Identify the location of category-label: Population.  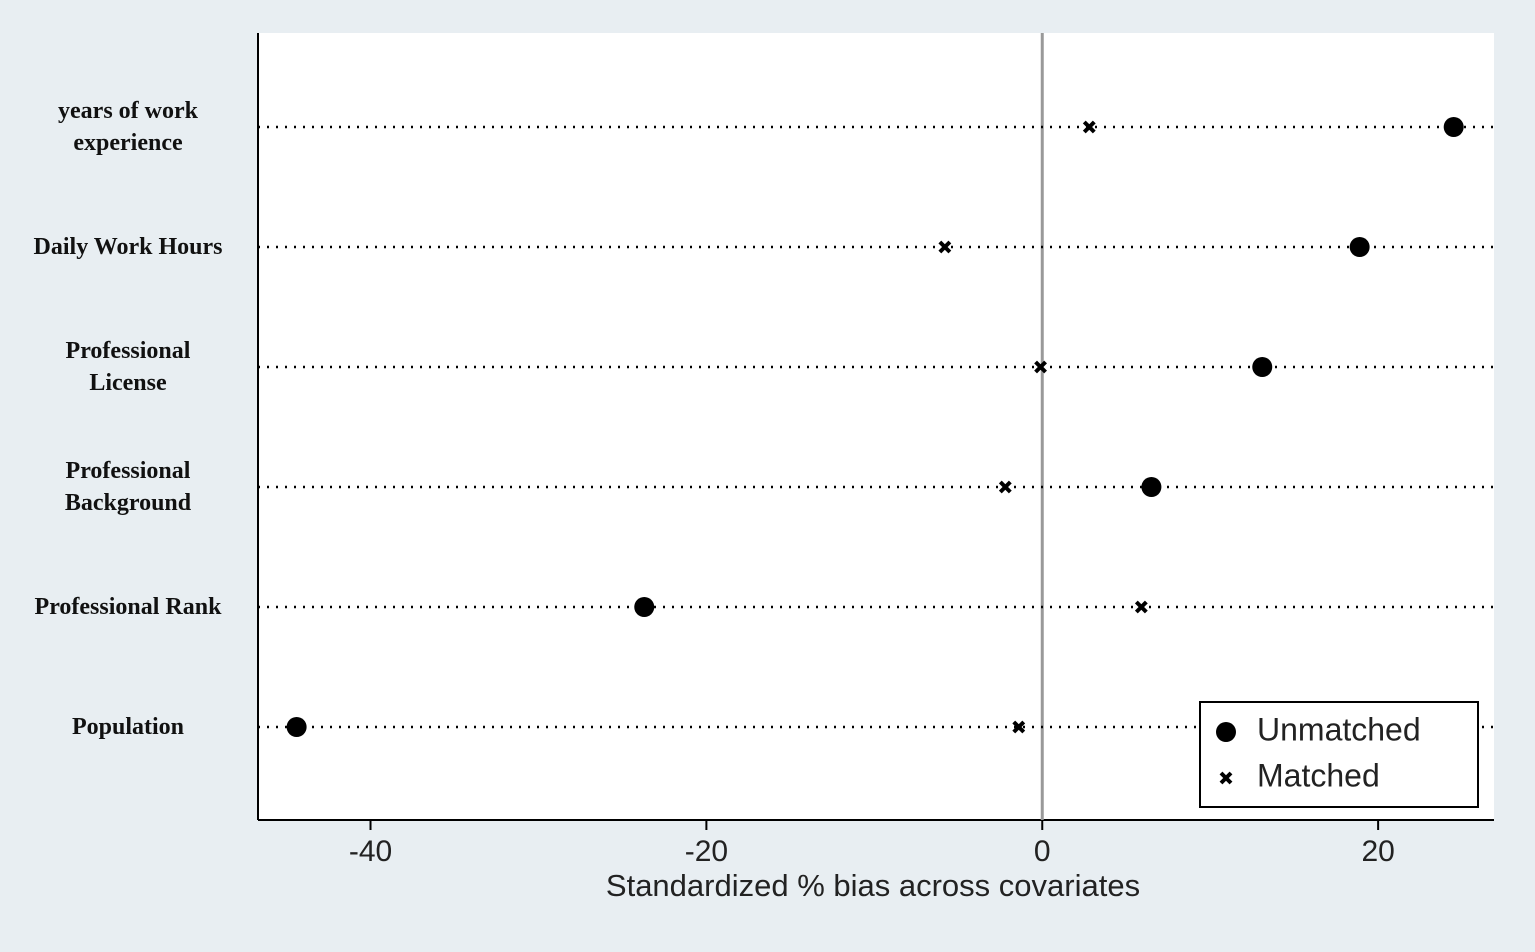
(128, 727).